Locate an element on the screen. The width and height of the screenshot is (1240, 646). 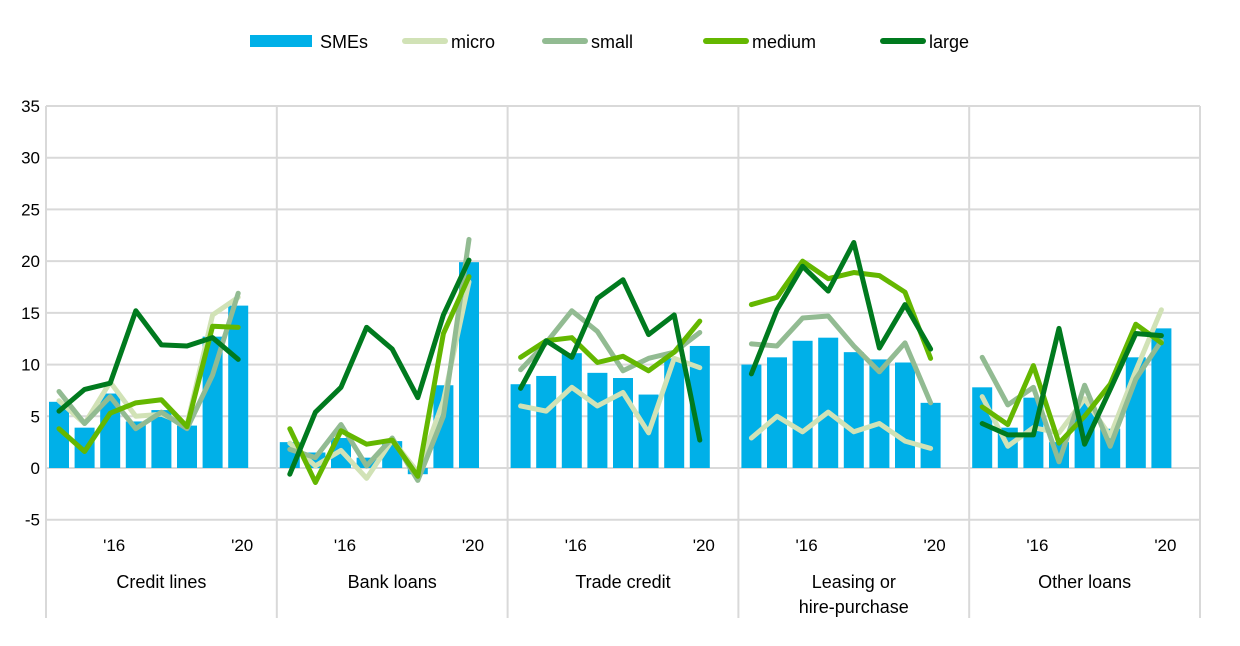
y-tick-label: 30 is located at coordinates (30, 158).